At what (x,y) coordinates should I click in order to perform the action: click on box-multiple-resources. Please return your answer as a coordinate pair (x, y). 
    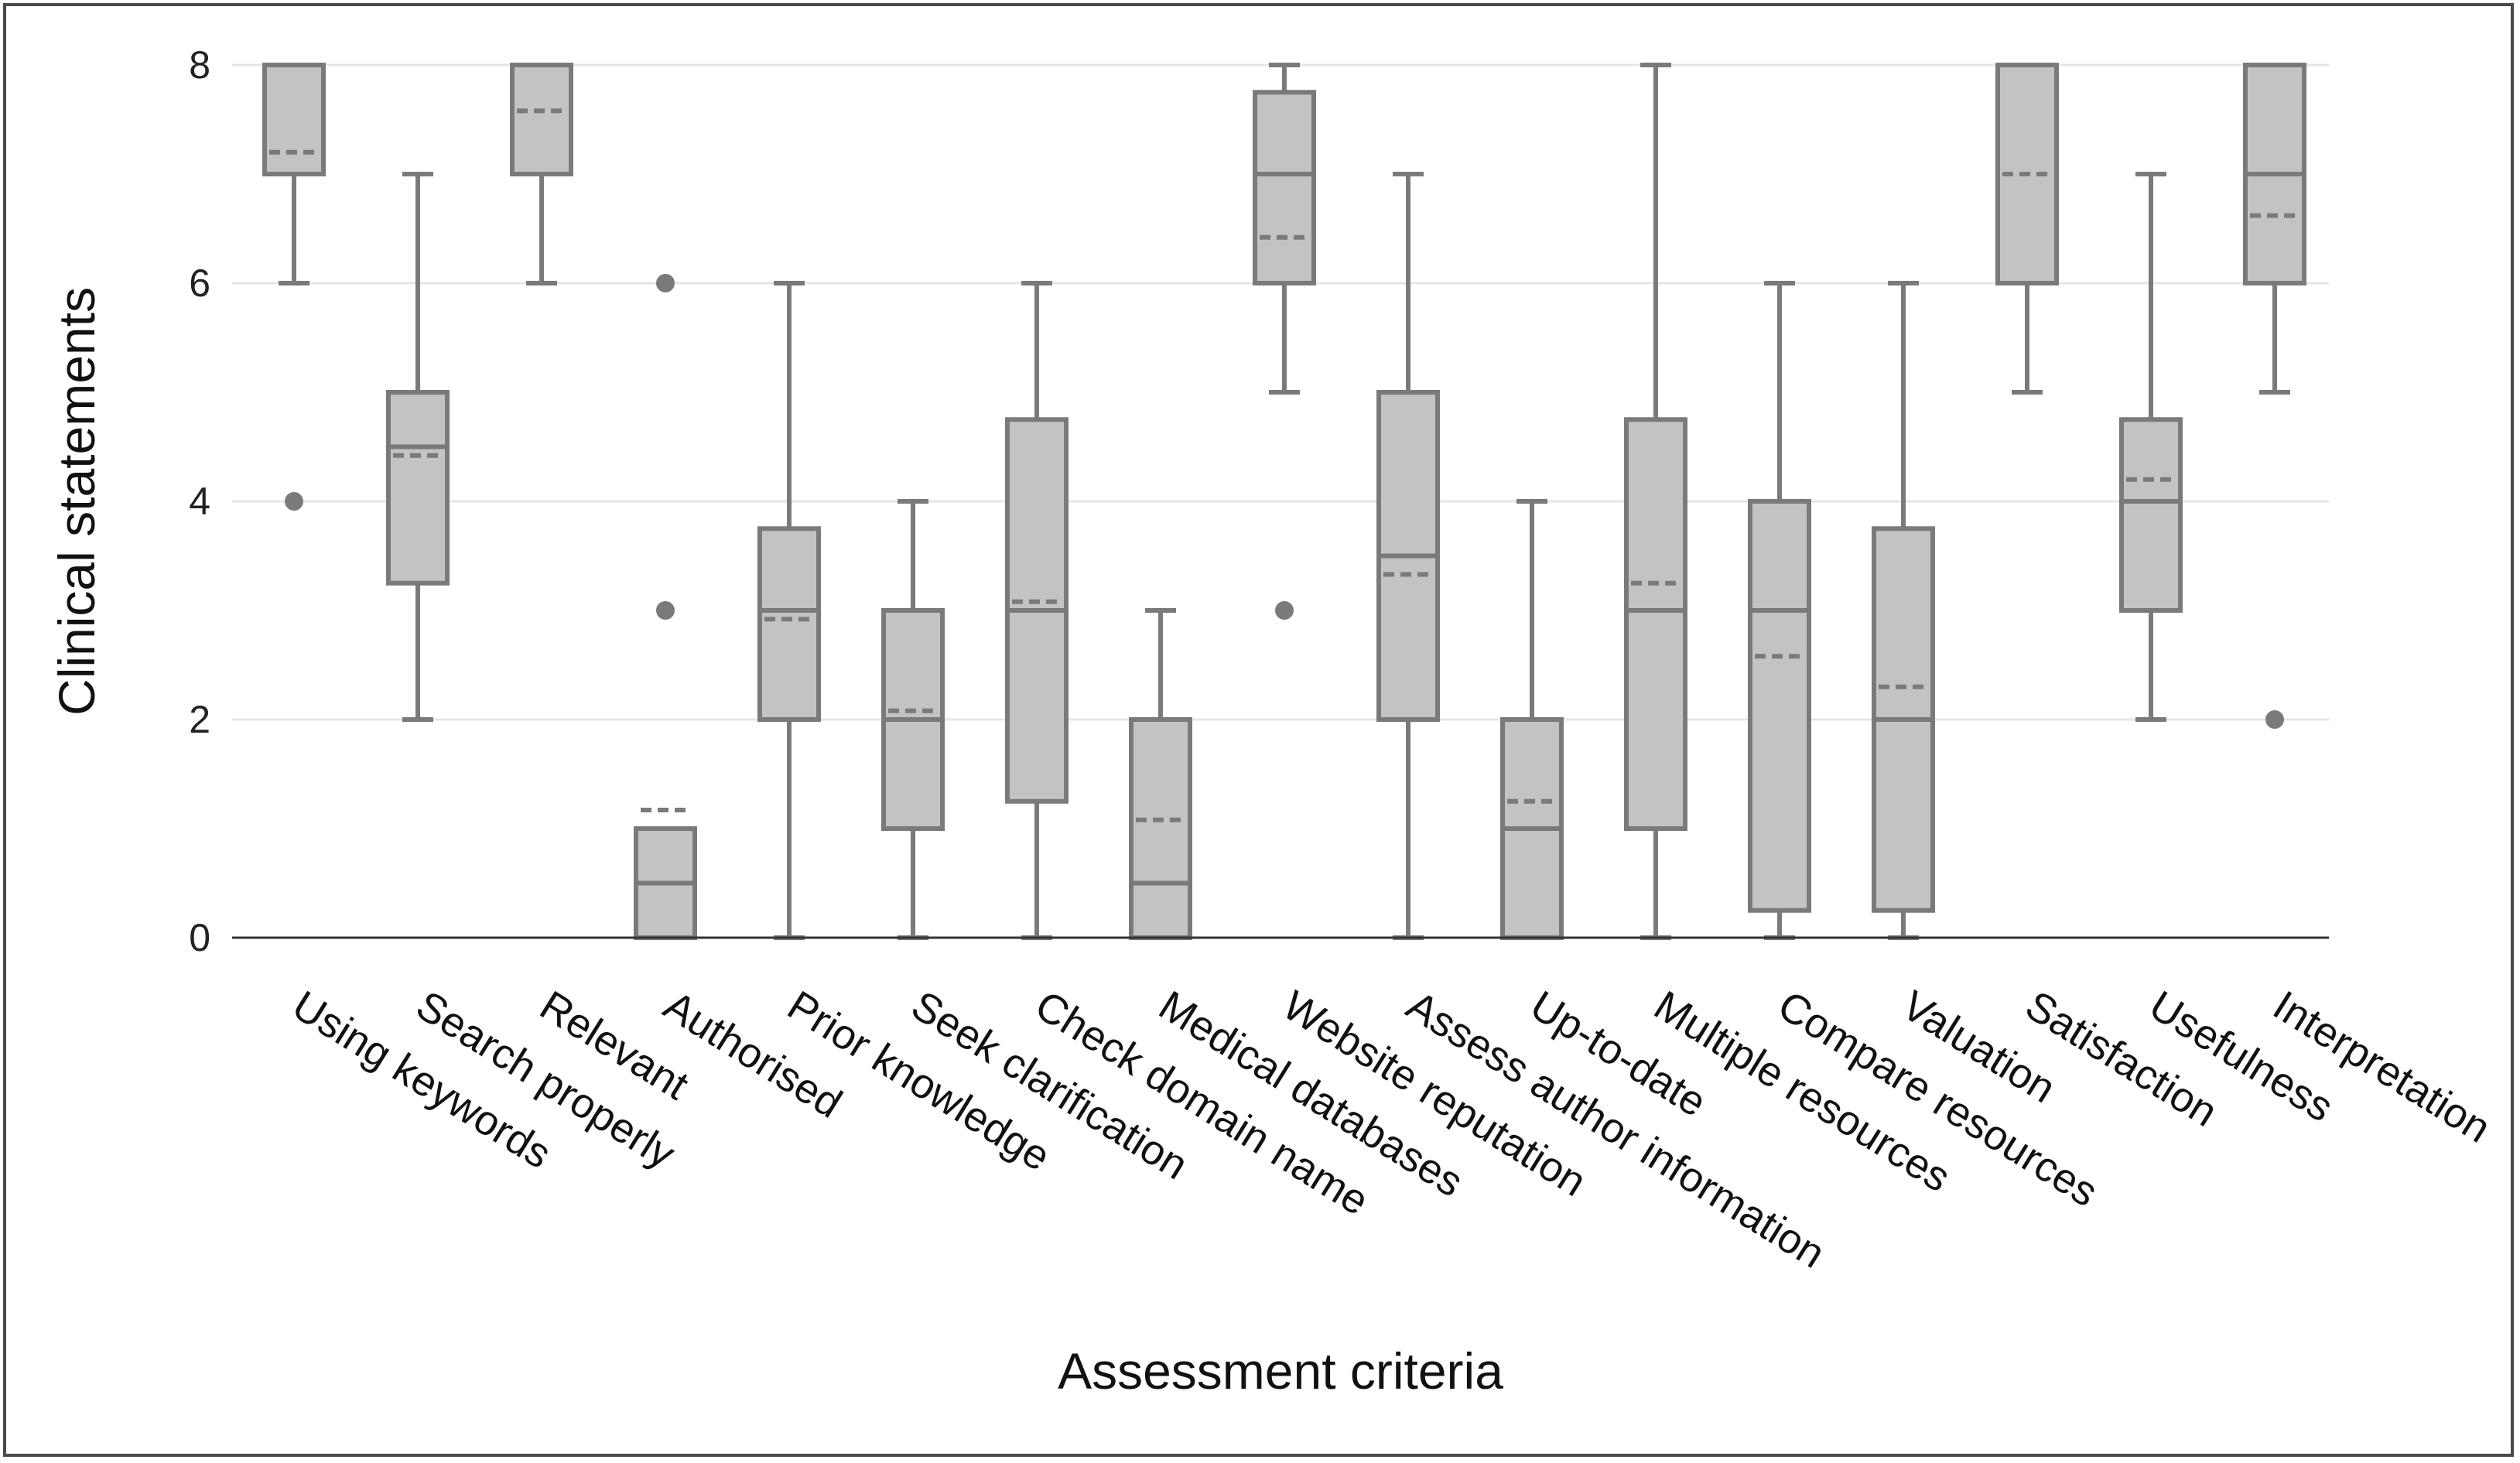
    Looking at the image, I should click on (1656, 501).